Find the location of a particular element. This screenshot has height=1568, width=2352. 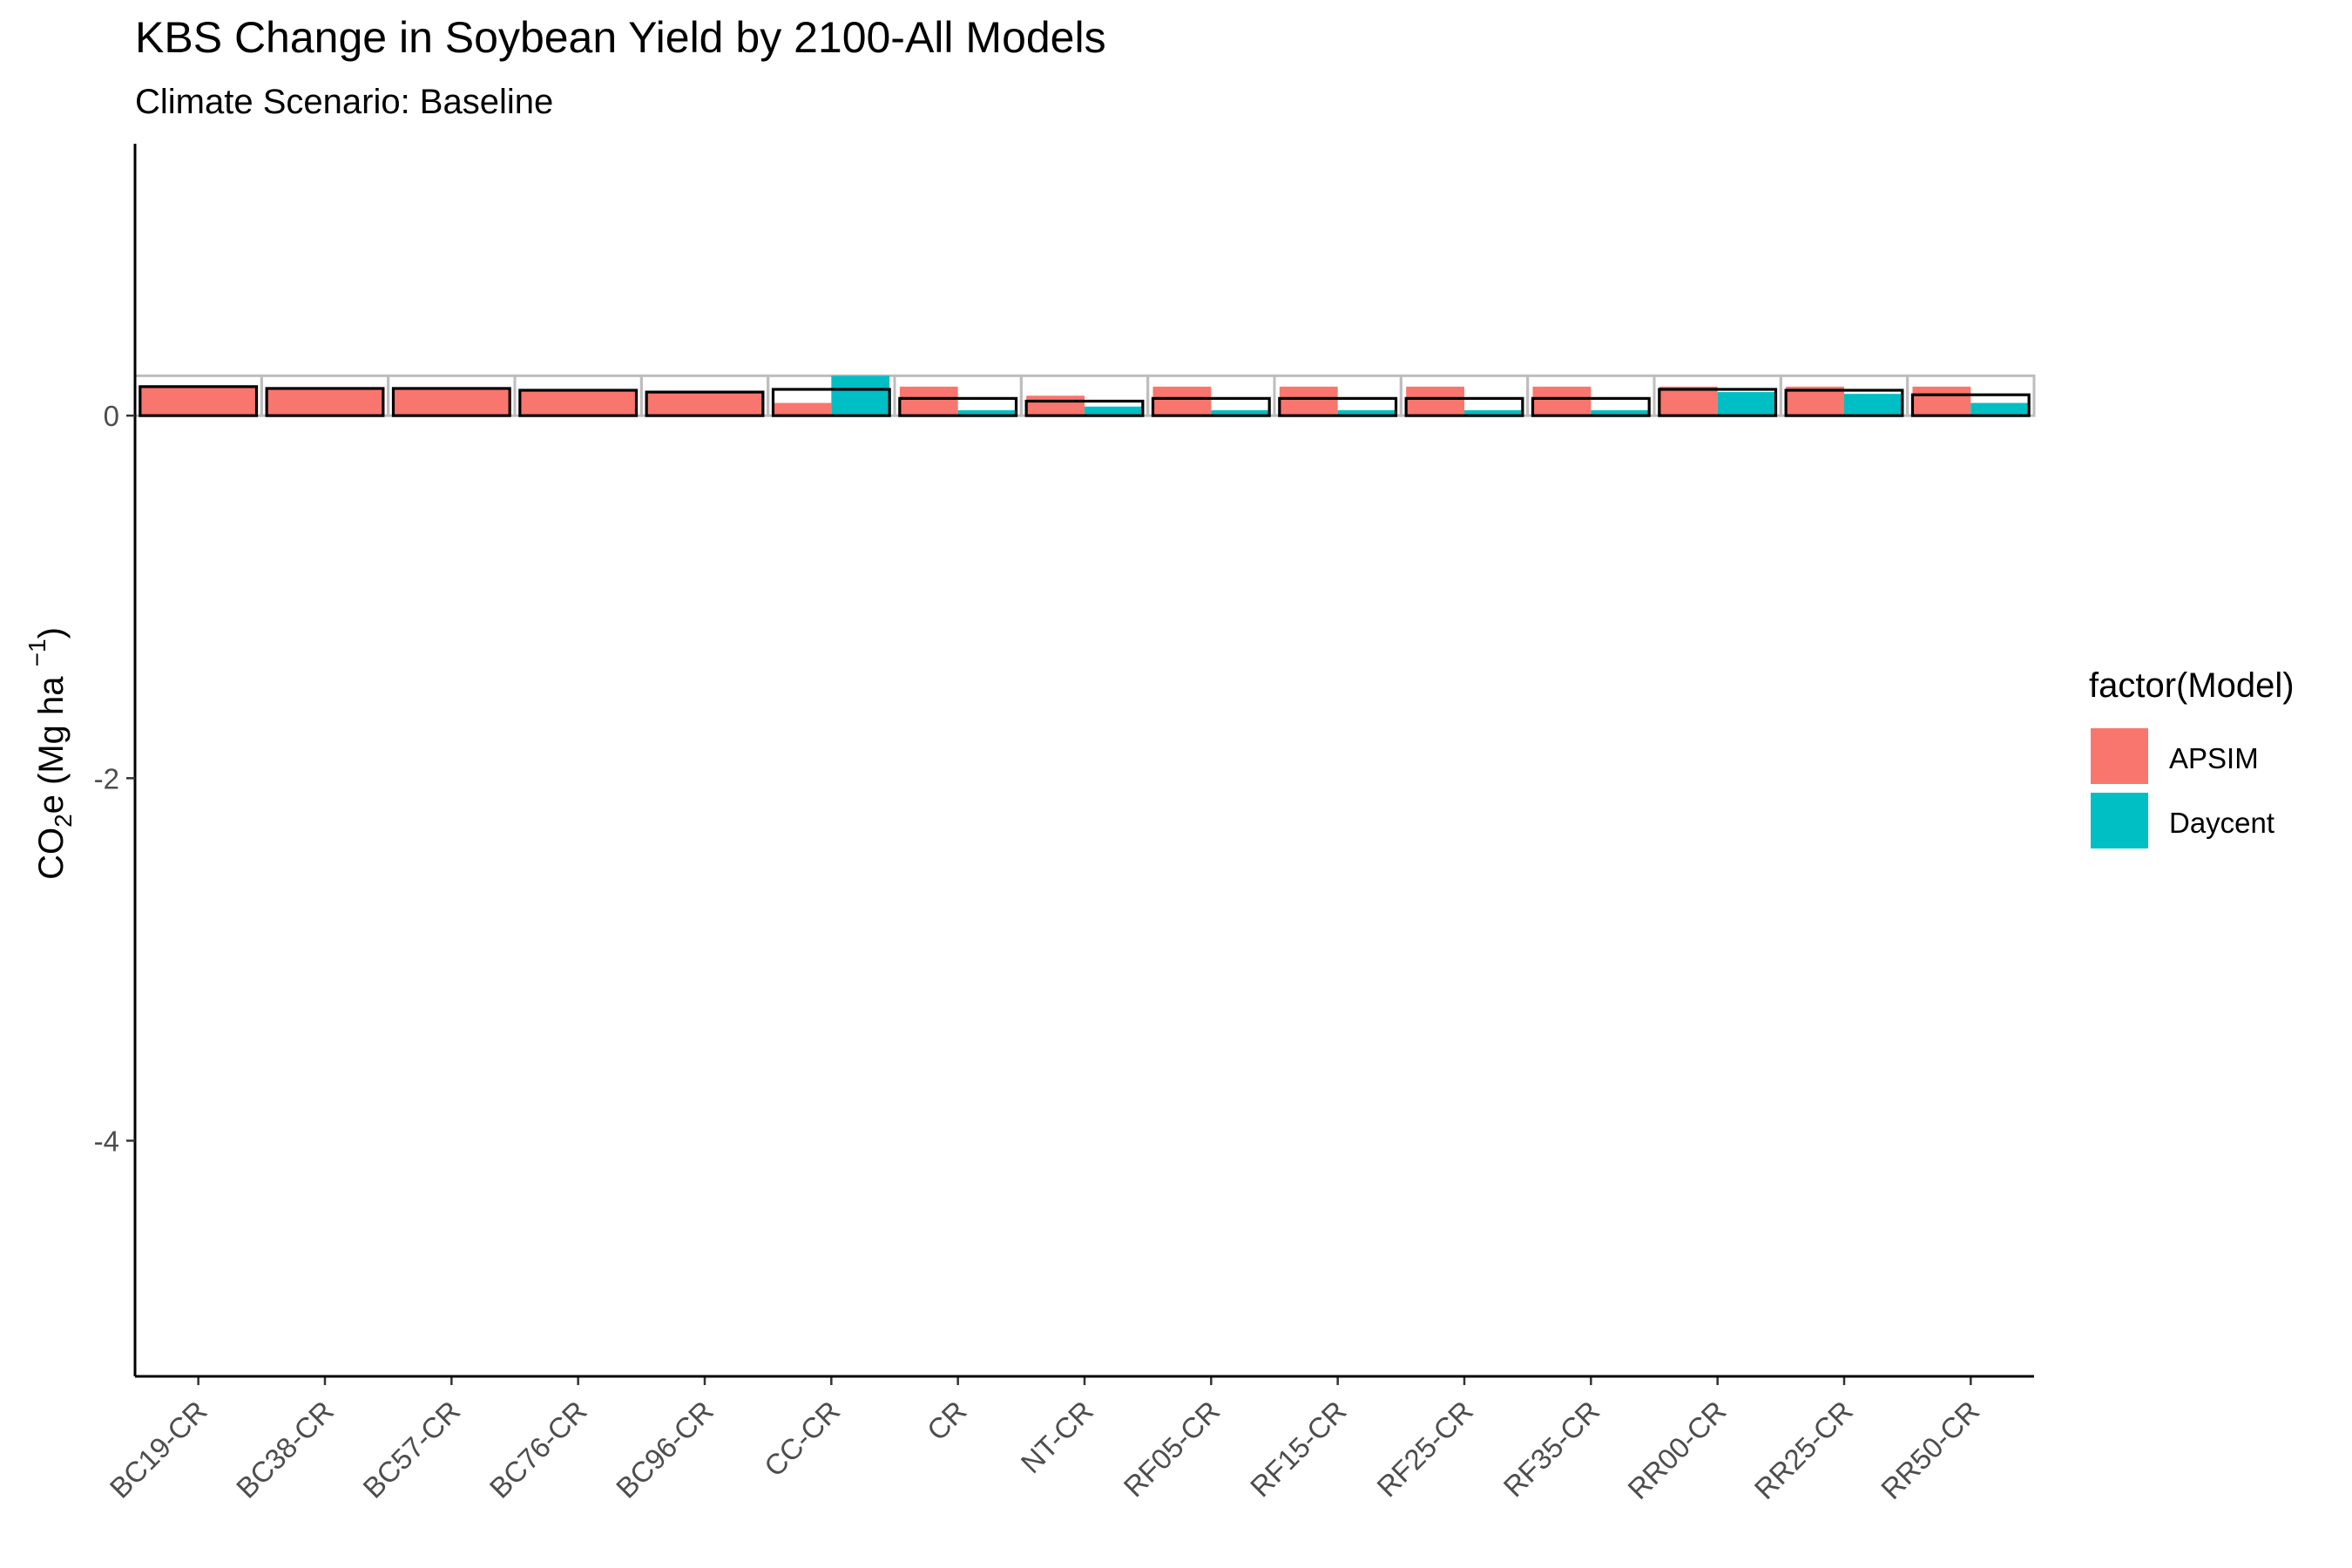

bar-apsim-bc96-cr is located at coordinates (704, 404).